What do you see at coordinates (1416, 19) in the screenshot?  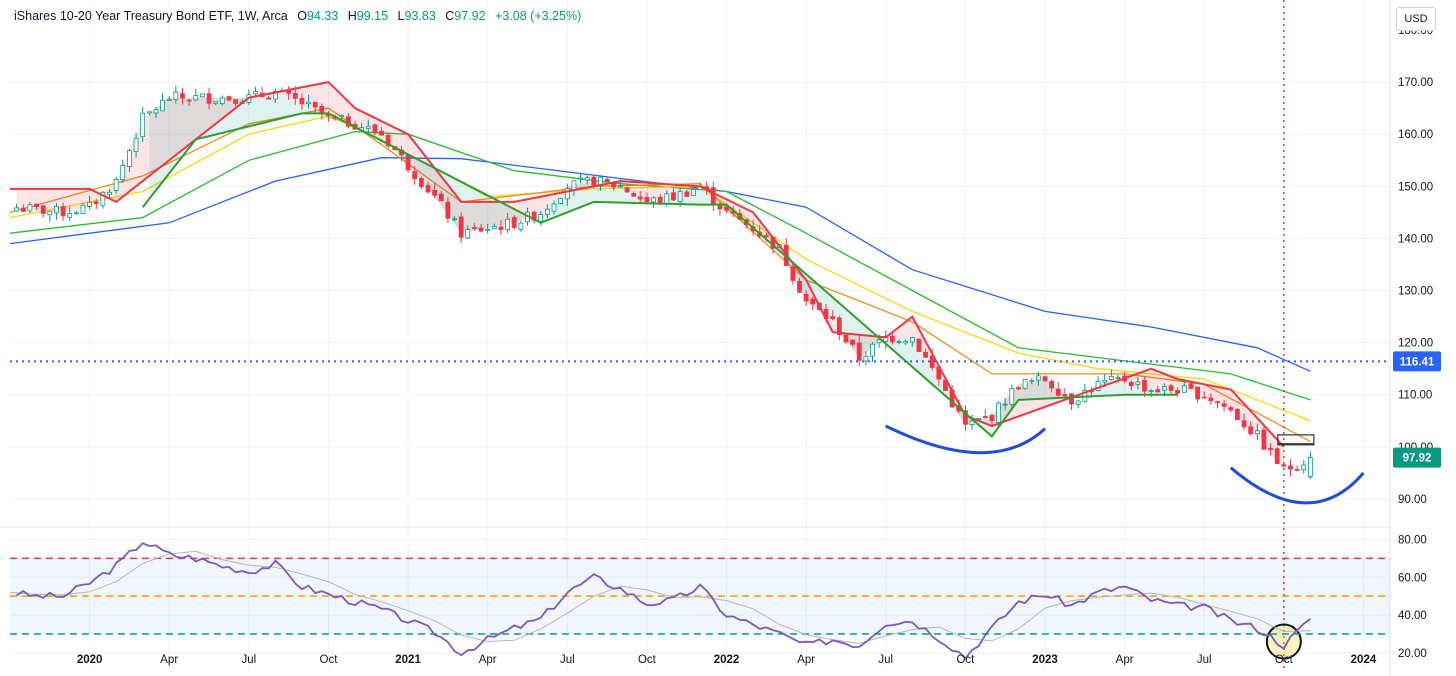 I see `currency-button: USD` at bounding box center [1416, 19].